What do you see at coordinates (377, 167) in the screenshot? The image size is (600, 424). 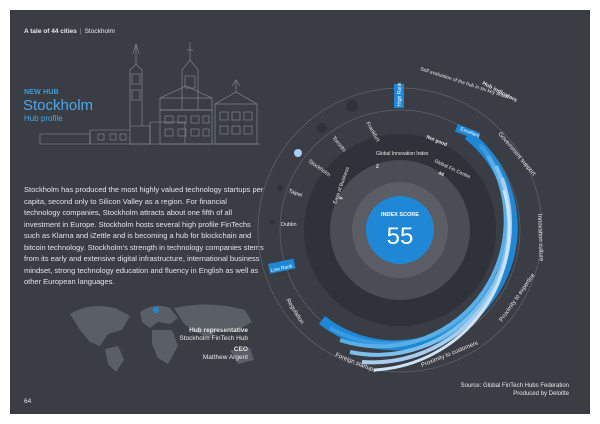 I see `gii-value: 2` at bounding box center [377, 167].